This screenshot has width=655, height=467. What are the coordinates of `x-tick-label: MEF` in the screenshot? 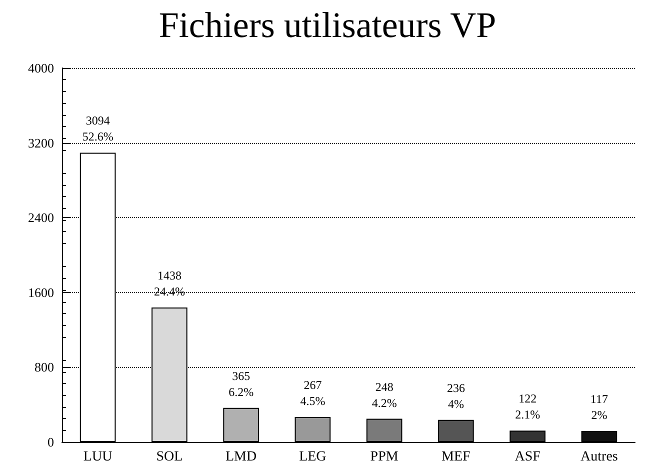 It's located at (456, 457).